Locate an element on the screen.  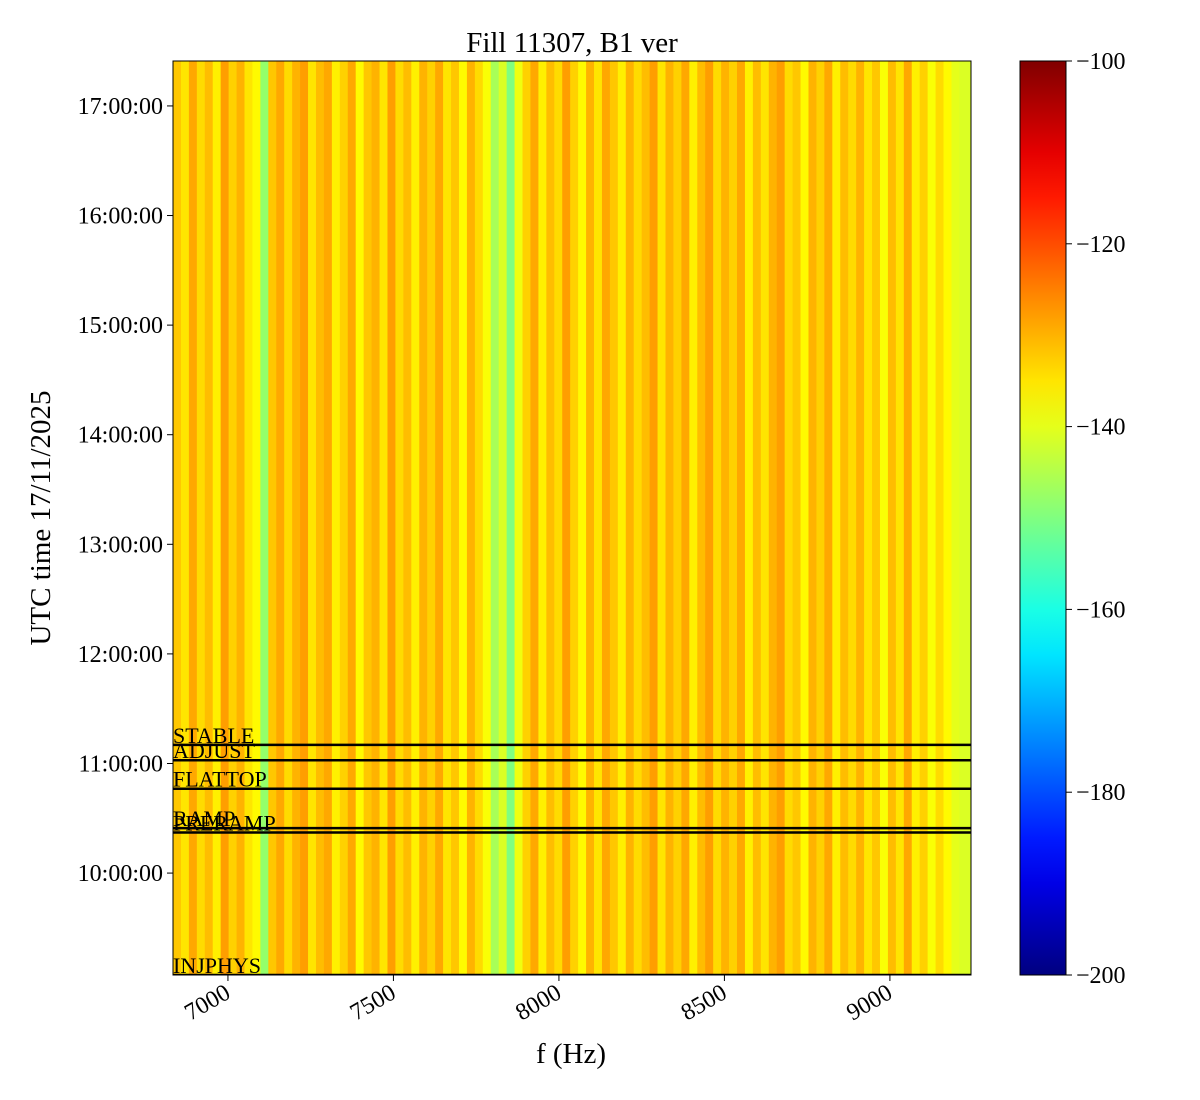
colorbar-tick-label: −100 is located at coordinates (1101, 62).